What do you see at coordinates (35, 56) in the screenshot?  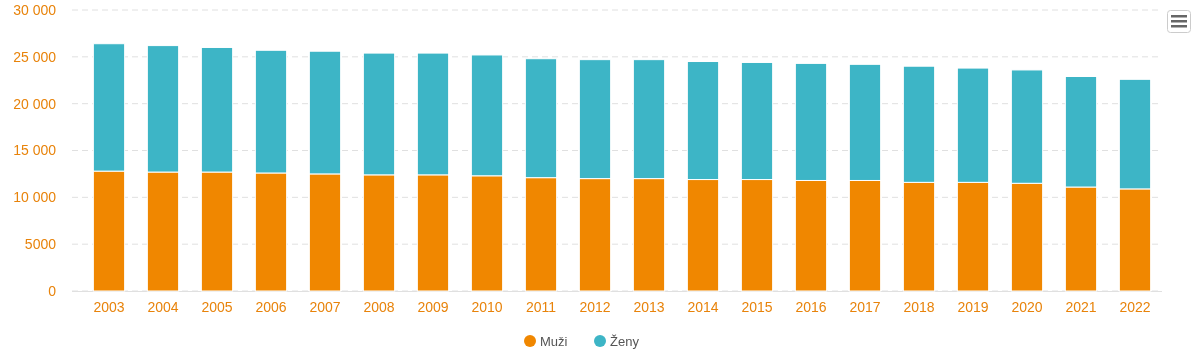 I see `y-tick-label: 25 000` at bounding box center [35, 56].